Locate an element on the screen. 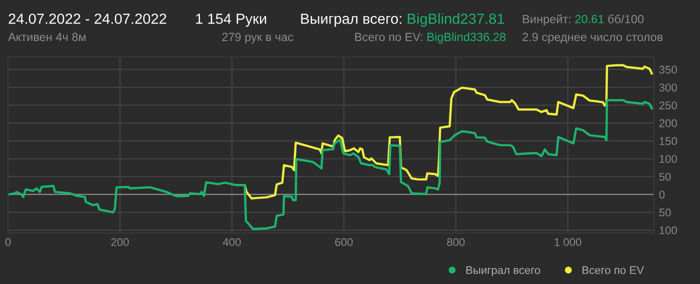 The height and width of the screenshot is (284, 700). text: Выиграл всего: is located at coordinates (351, 20).